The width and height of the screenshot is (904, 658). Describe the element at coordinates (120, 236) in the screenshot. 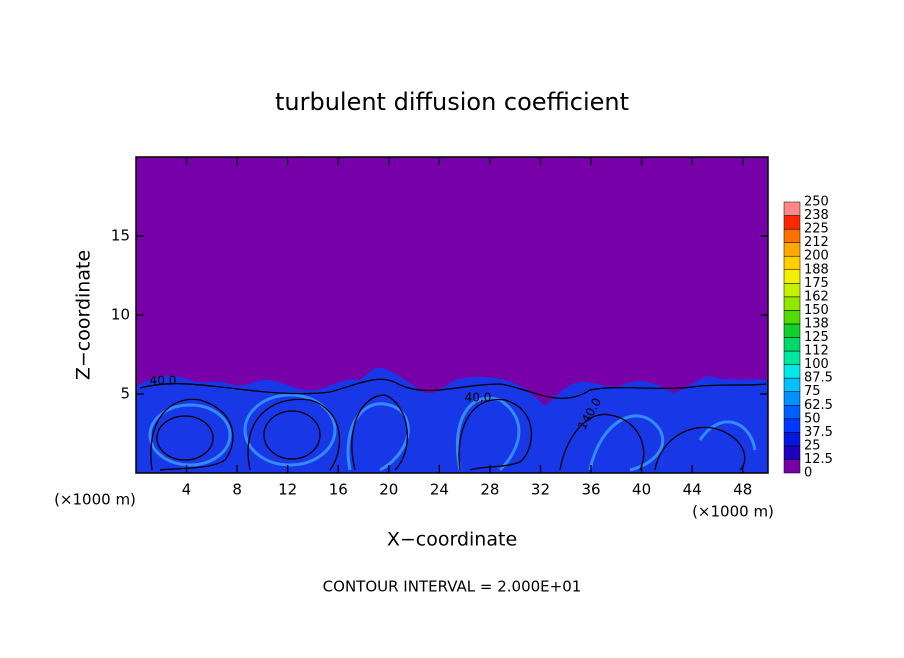

I see `y-tick-label: 15` at that location.